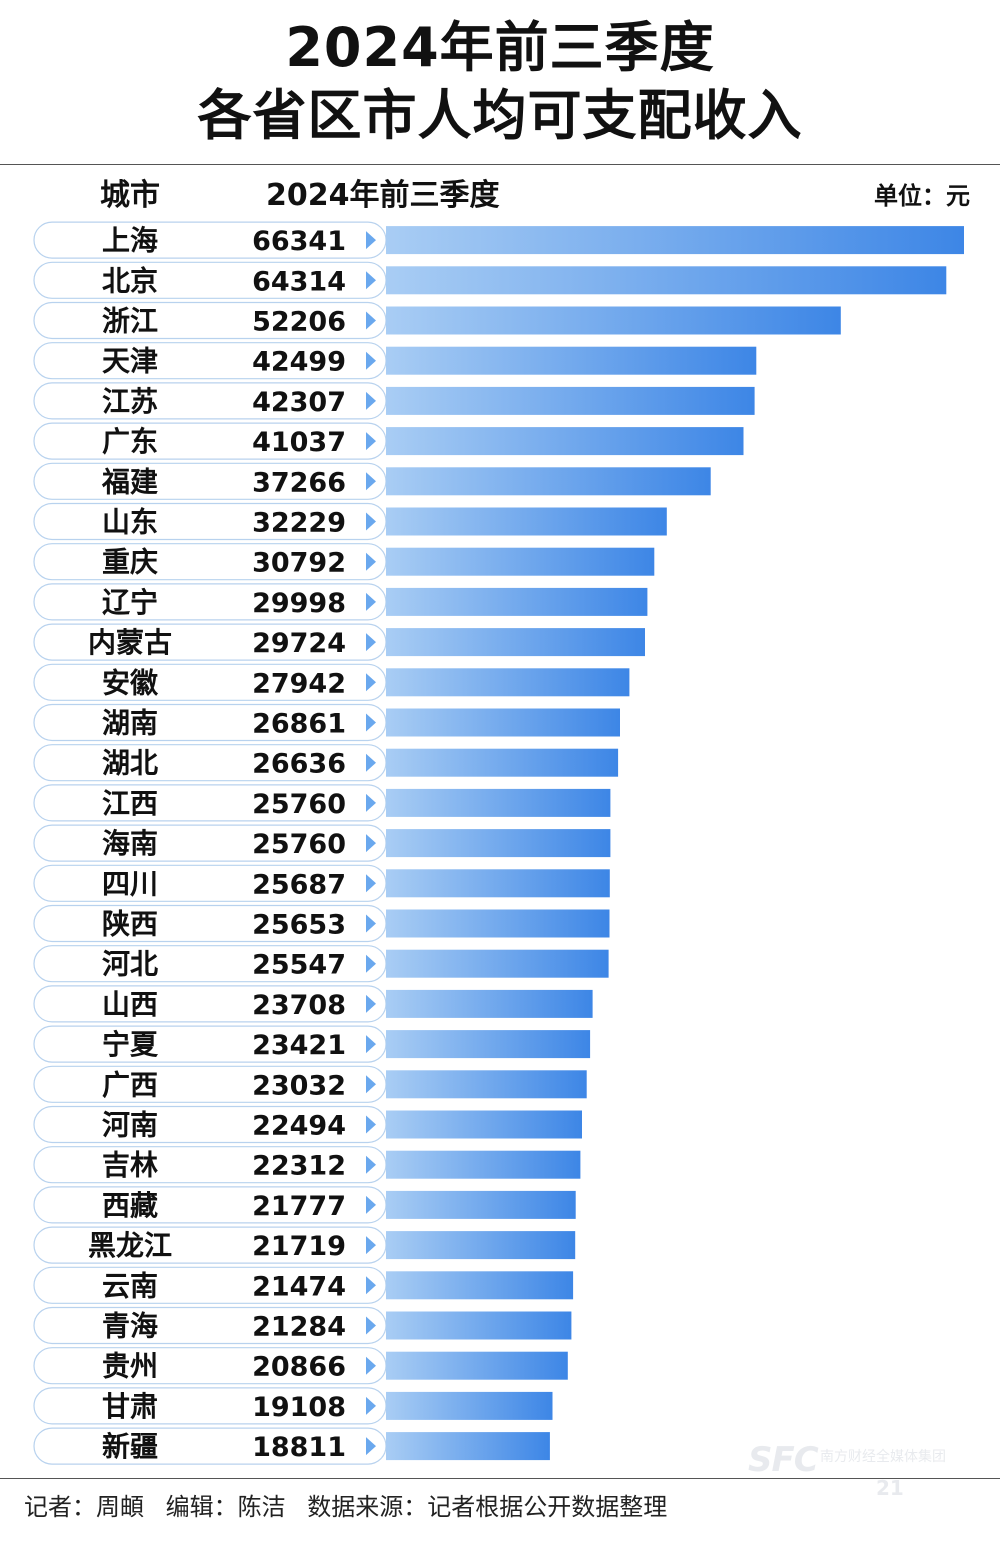 This screenshot has width=1000, height=1543. I want to click on value-label: 22312, so click(299, 1166).